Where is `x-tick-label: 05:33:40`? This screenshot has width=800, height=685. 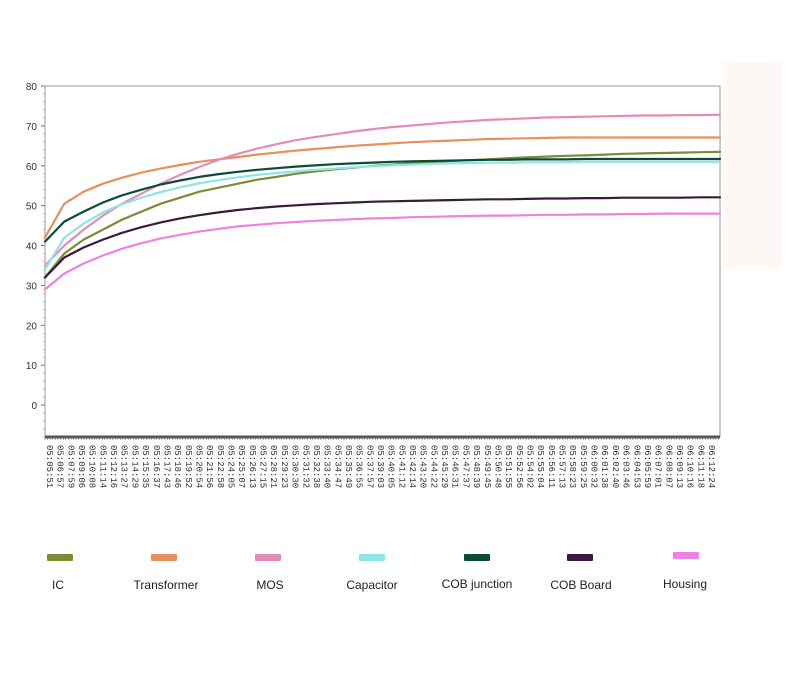
x-tick-label: 05:33:40 is located at coordinates (327, 466).